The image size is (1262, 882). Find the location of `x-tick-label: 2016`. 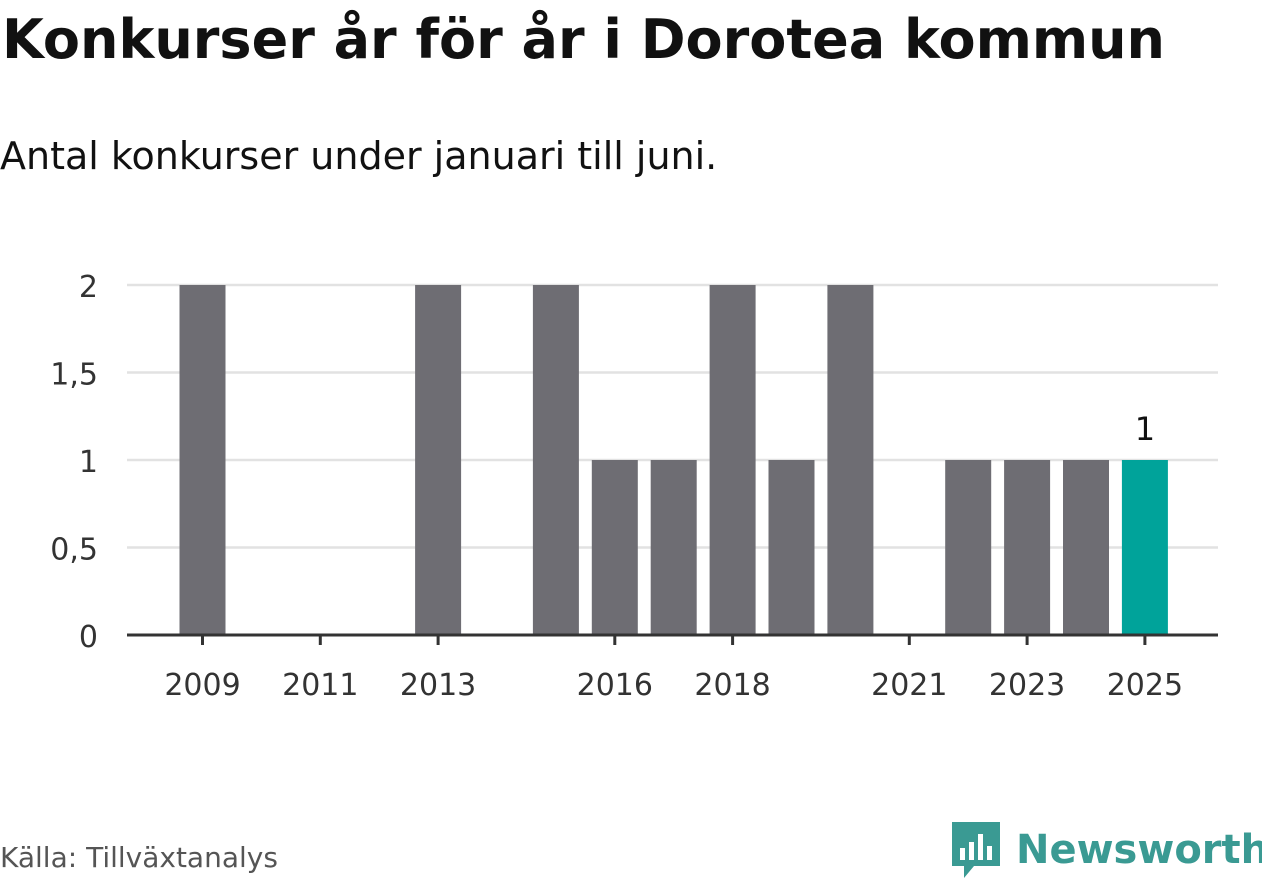

x-tick-label: 2016 is located at coordinates (615, 685).